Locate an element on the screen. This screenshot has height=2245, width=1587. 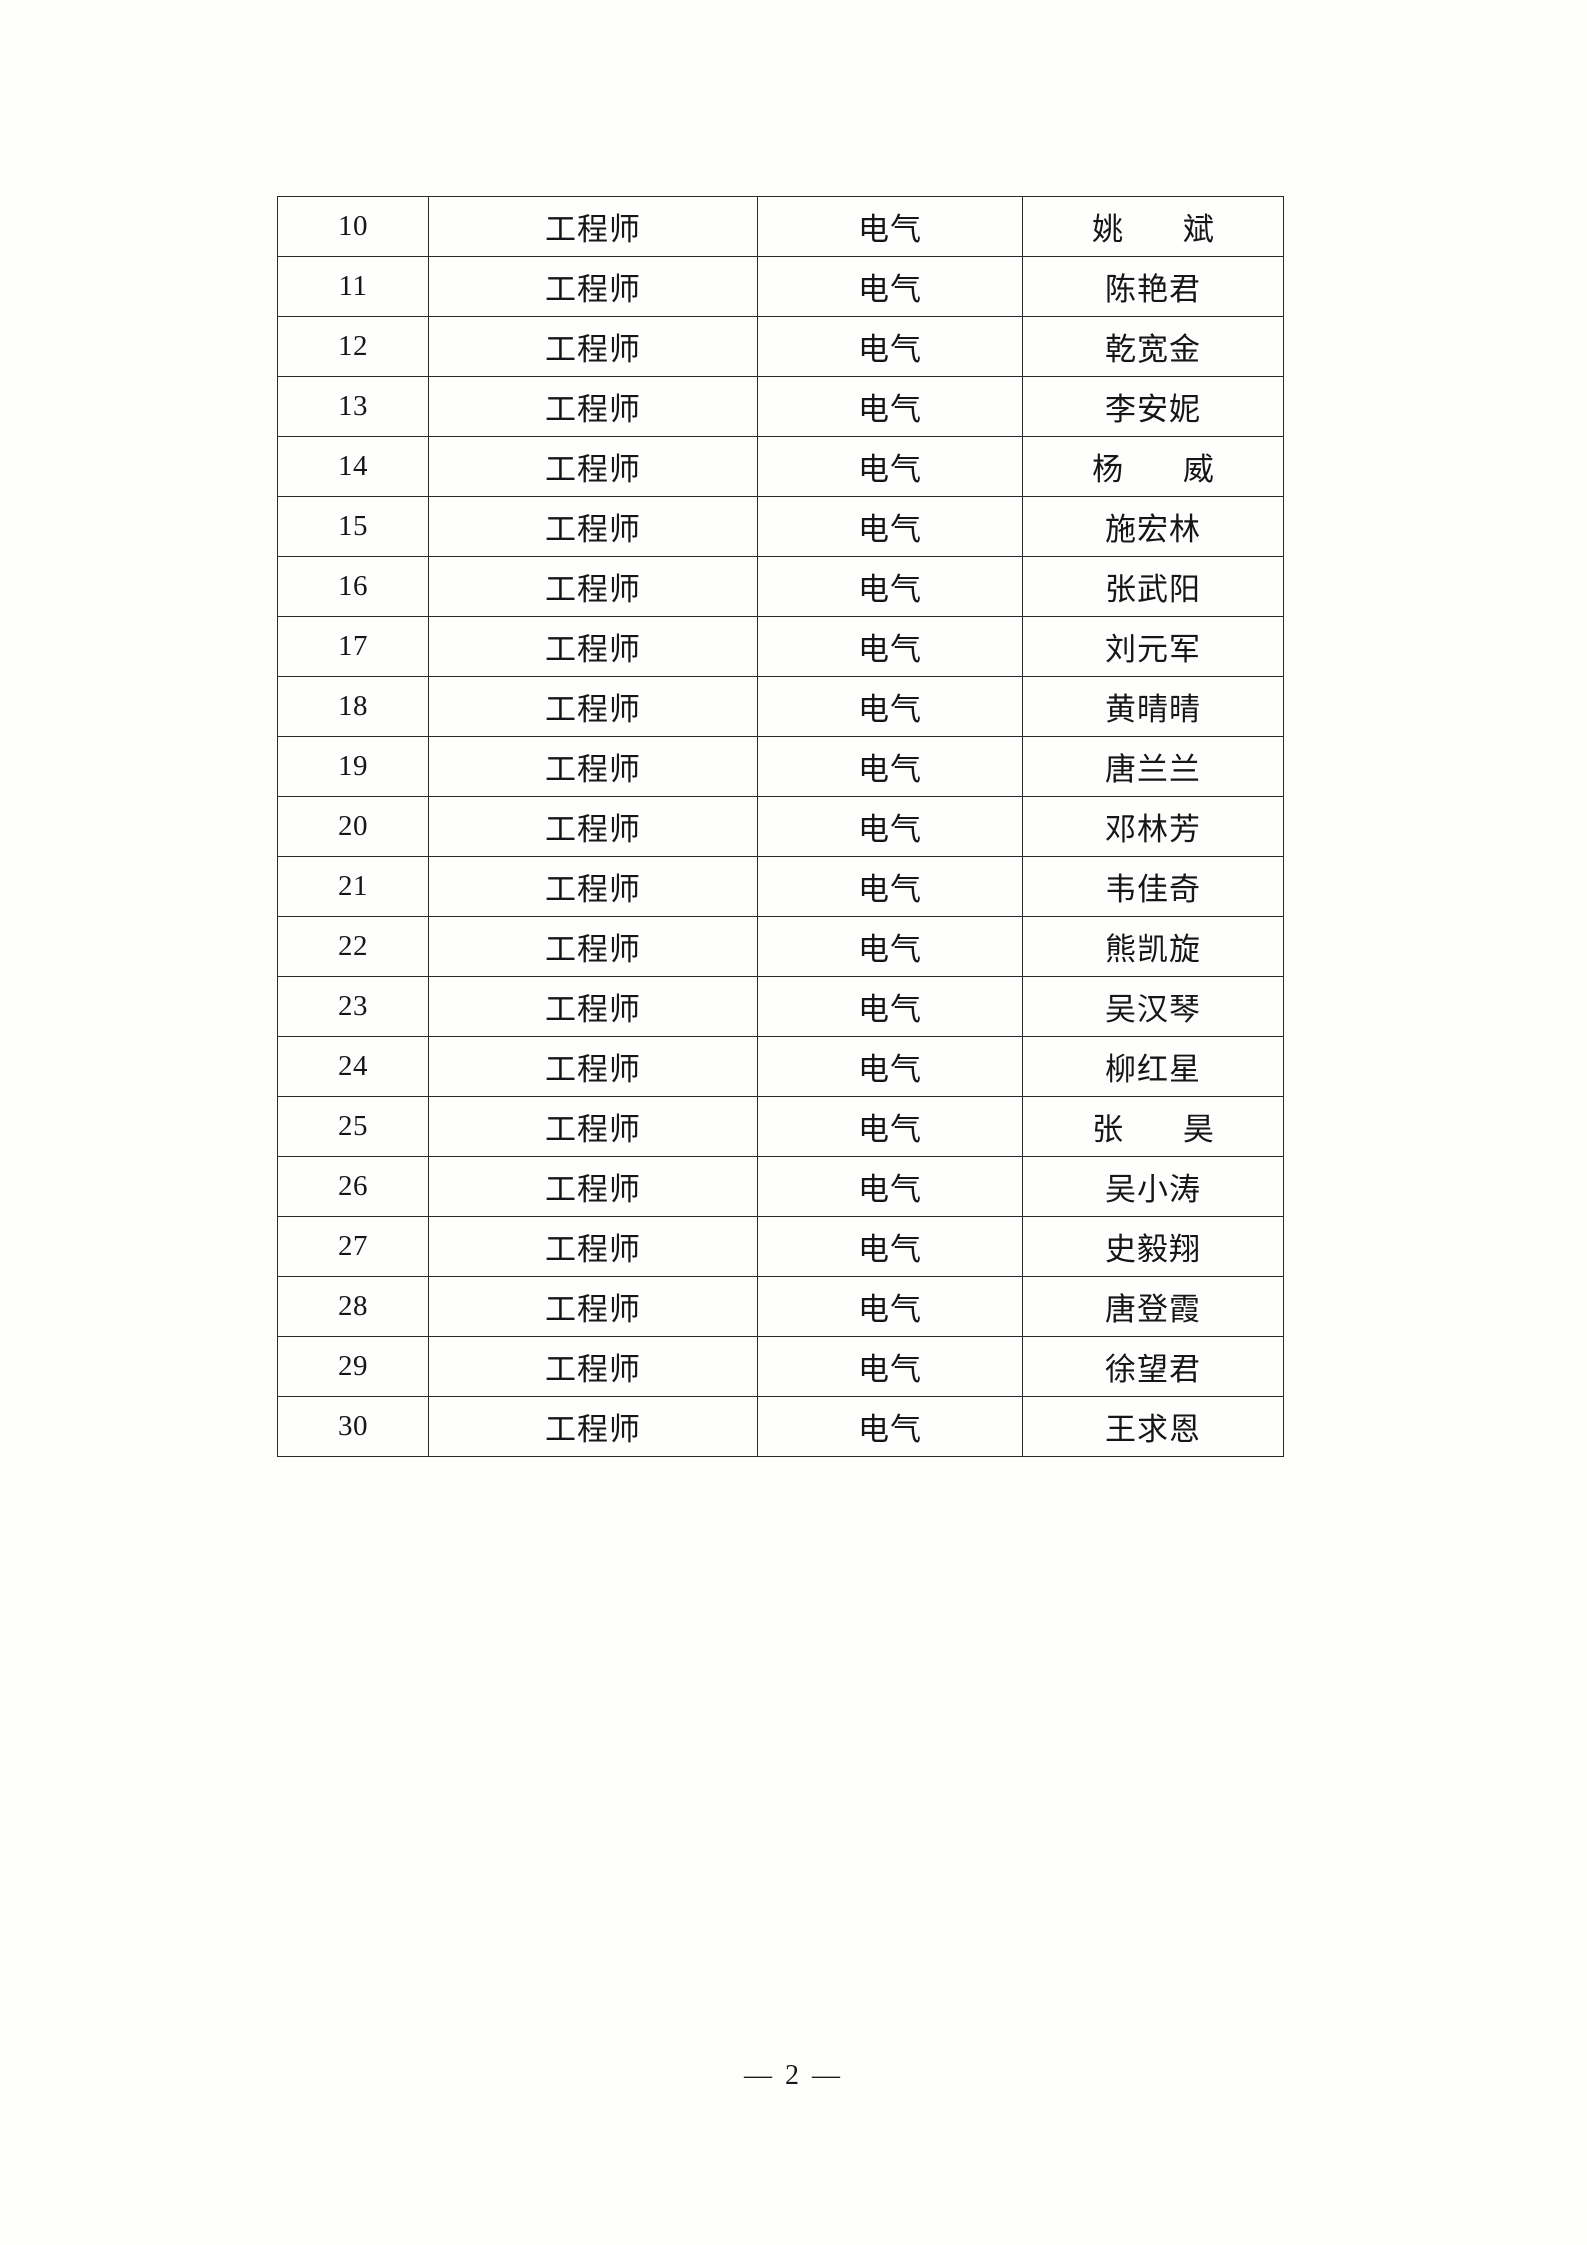
row-name-cell: 姚 斌 is located at coordinates (1153, 226).